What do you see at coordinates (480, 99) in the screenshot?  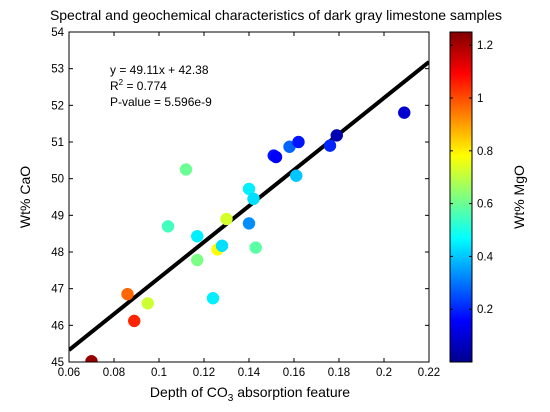 I see `colorbar-tick-label: 1` at bounding box center [480, 99].